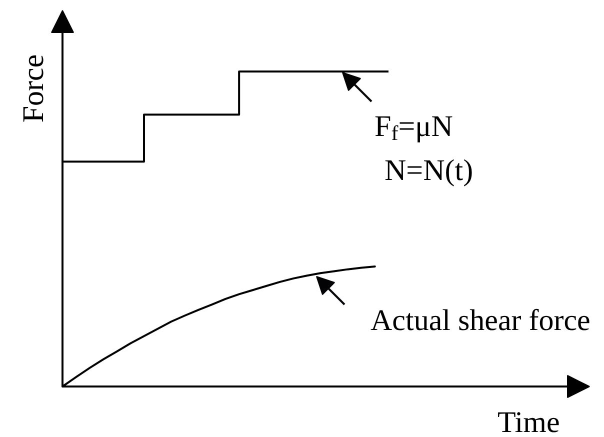 Image resolution: width=604 pixels, height=437 pixels. Describe the element at coordinates (480, 320) in the screenshot. I see `annotation: Actual shear force` at that location.